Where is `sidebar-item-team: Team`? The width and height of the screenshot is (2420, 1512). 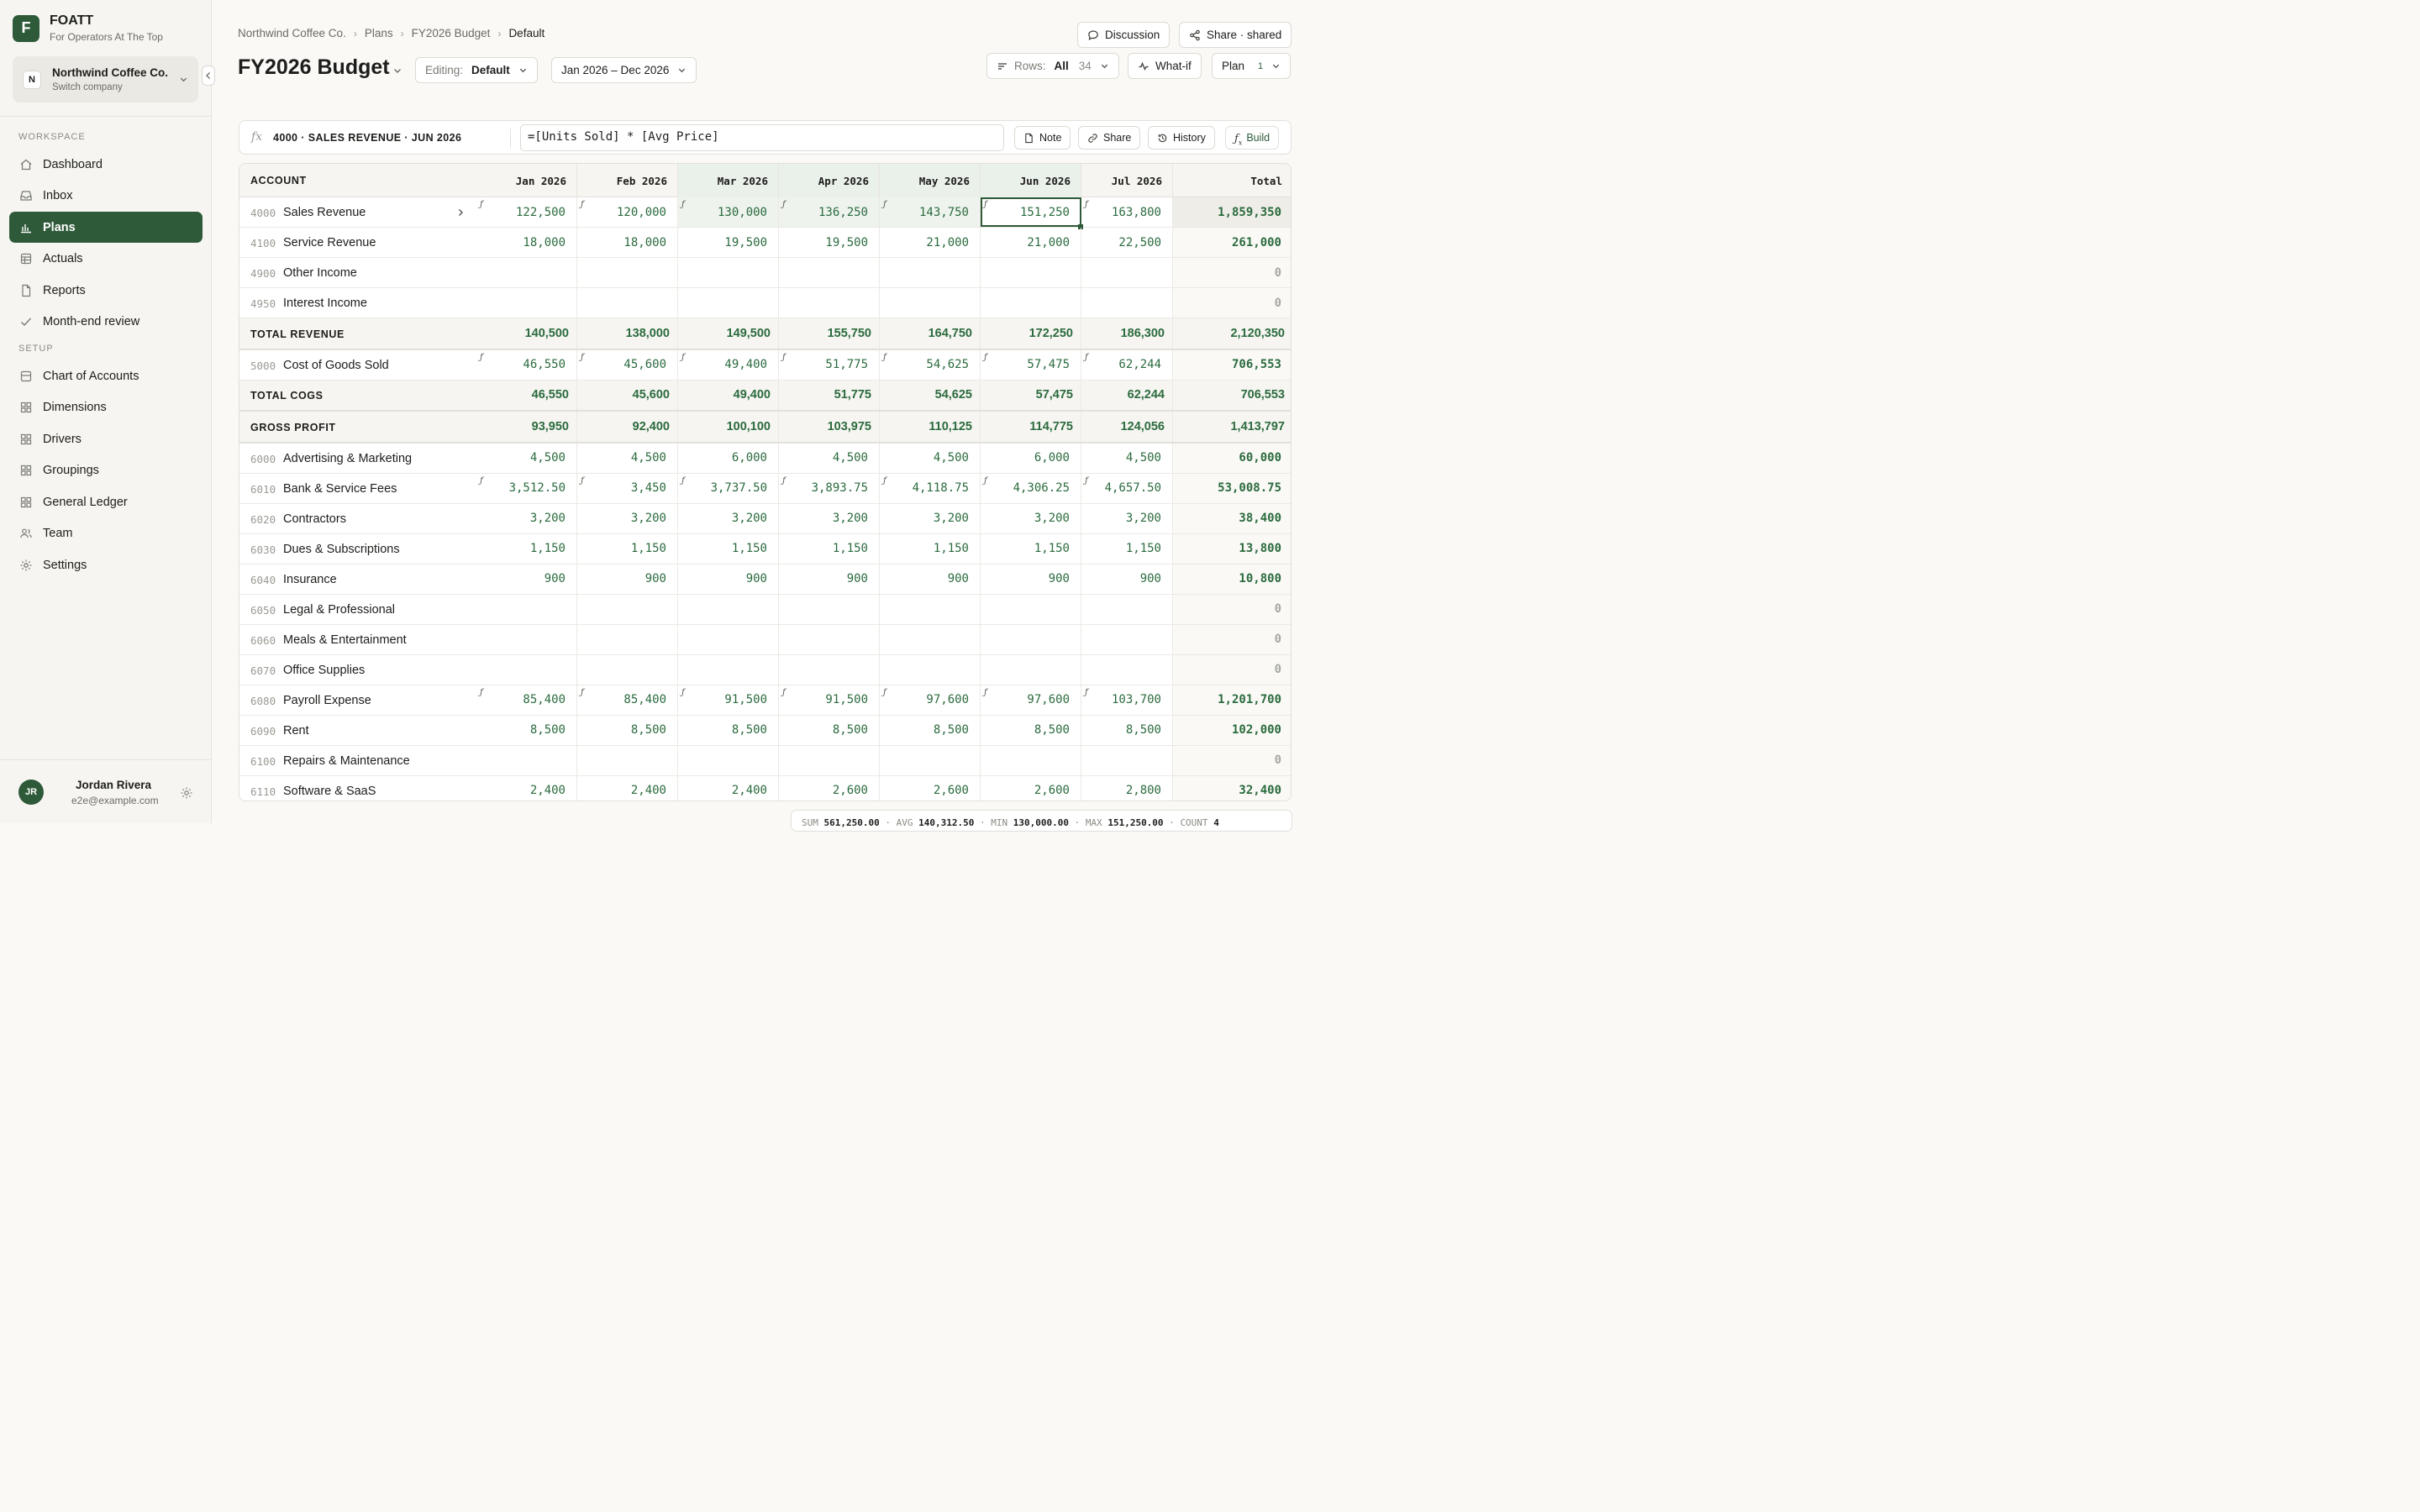
sidebar-item-team: Team is located at coordinates (106, 533).